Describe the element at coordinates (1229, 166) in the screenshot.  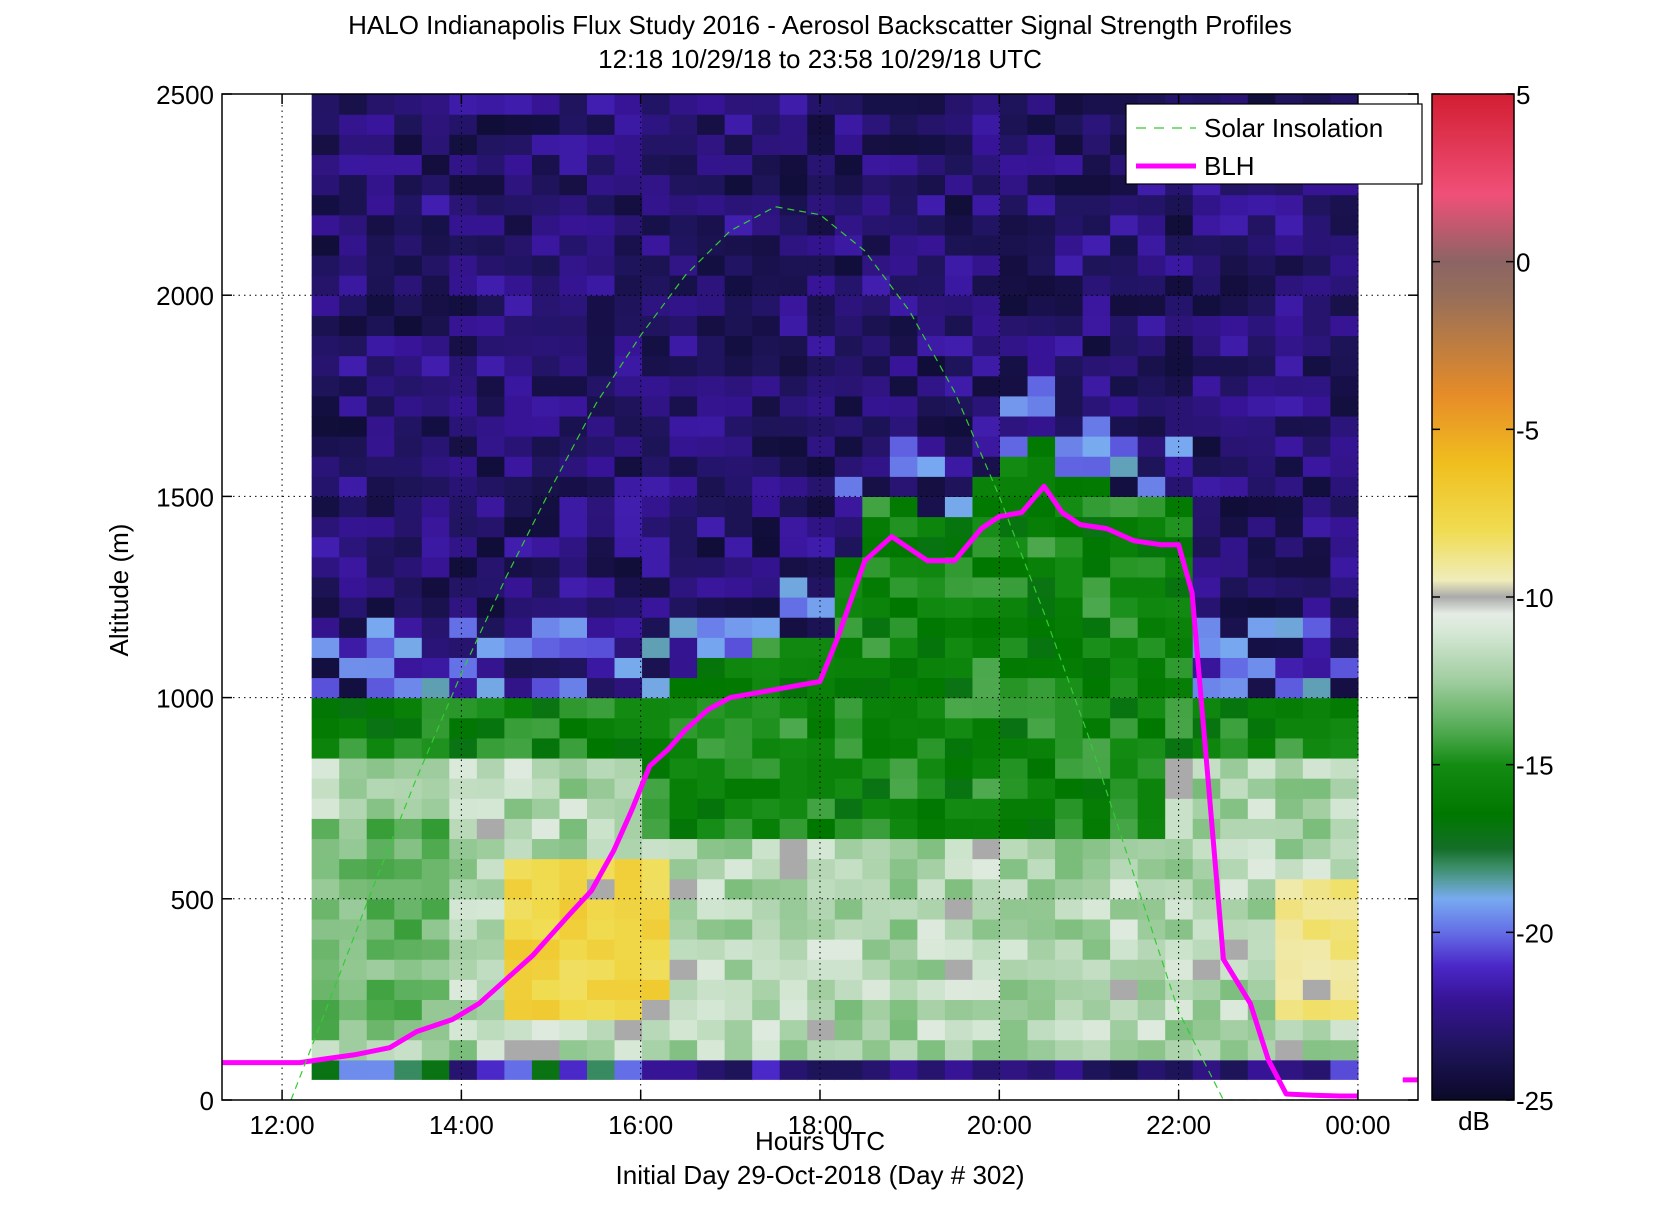
I see `legend-label: BLH` at that location.